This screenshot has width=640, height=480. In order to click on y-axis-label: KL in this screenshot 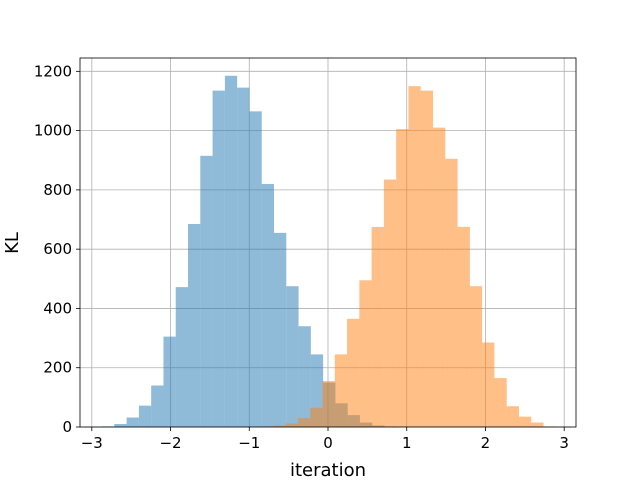, I will do `click(12, 243)`.